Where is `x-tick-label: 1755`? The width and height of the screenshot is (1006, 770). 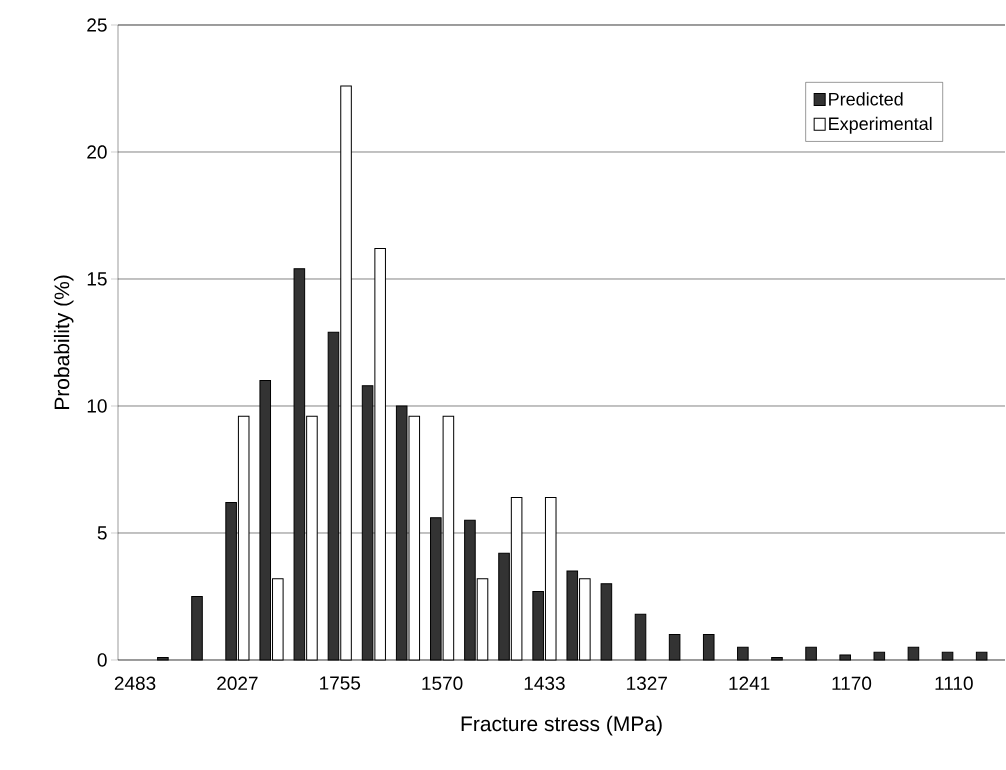 x-tick-label: 1755 is located at coordinates (340, 683).